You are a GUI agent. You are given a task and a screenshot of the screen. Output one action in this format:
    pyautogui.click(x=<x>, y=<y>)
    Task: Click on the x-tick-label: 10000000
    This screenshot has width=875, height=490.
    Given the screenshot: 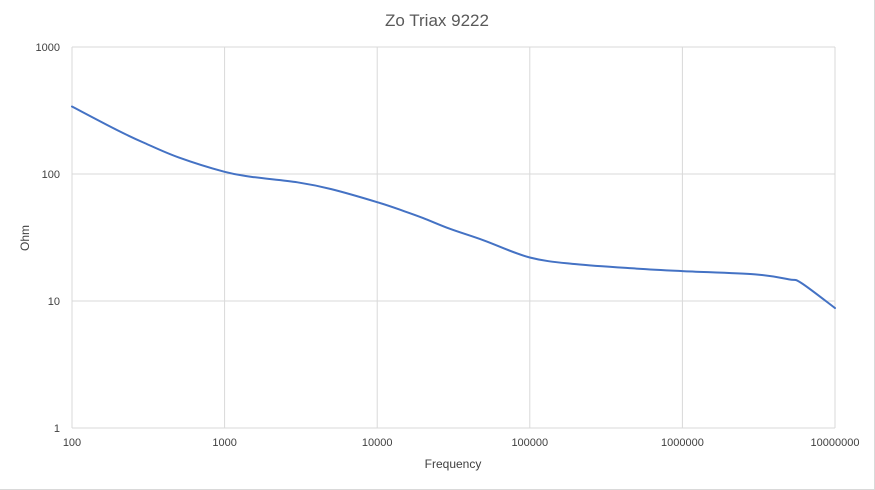 What is the action you would take?
    pyautogui.click(x=835, y=443)
    